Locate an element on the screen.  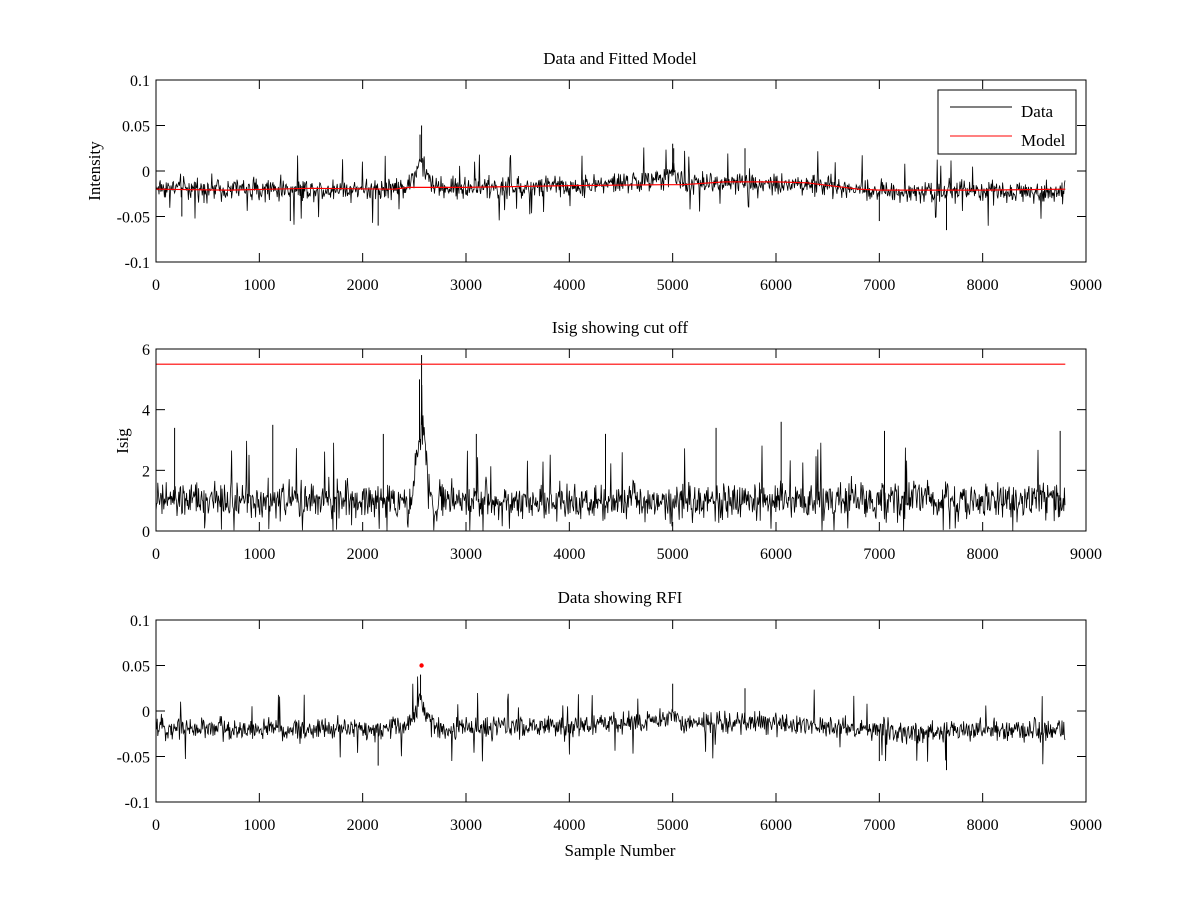
chart-1-legend: Data Model is located at coordinates (1007, 122).